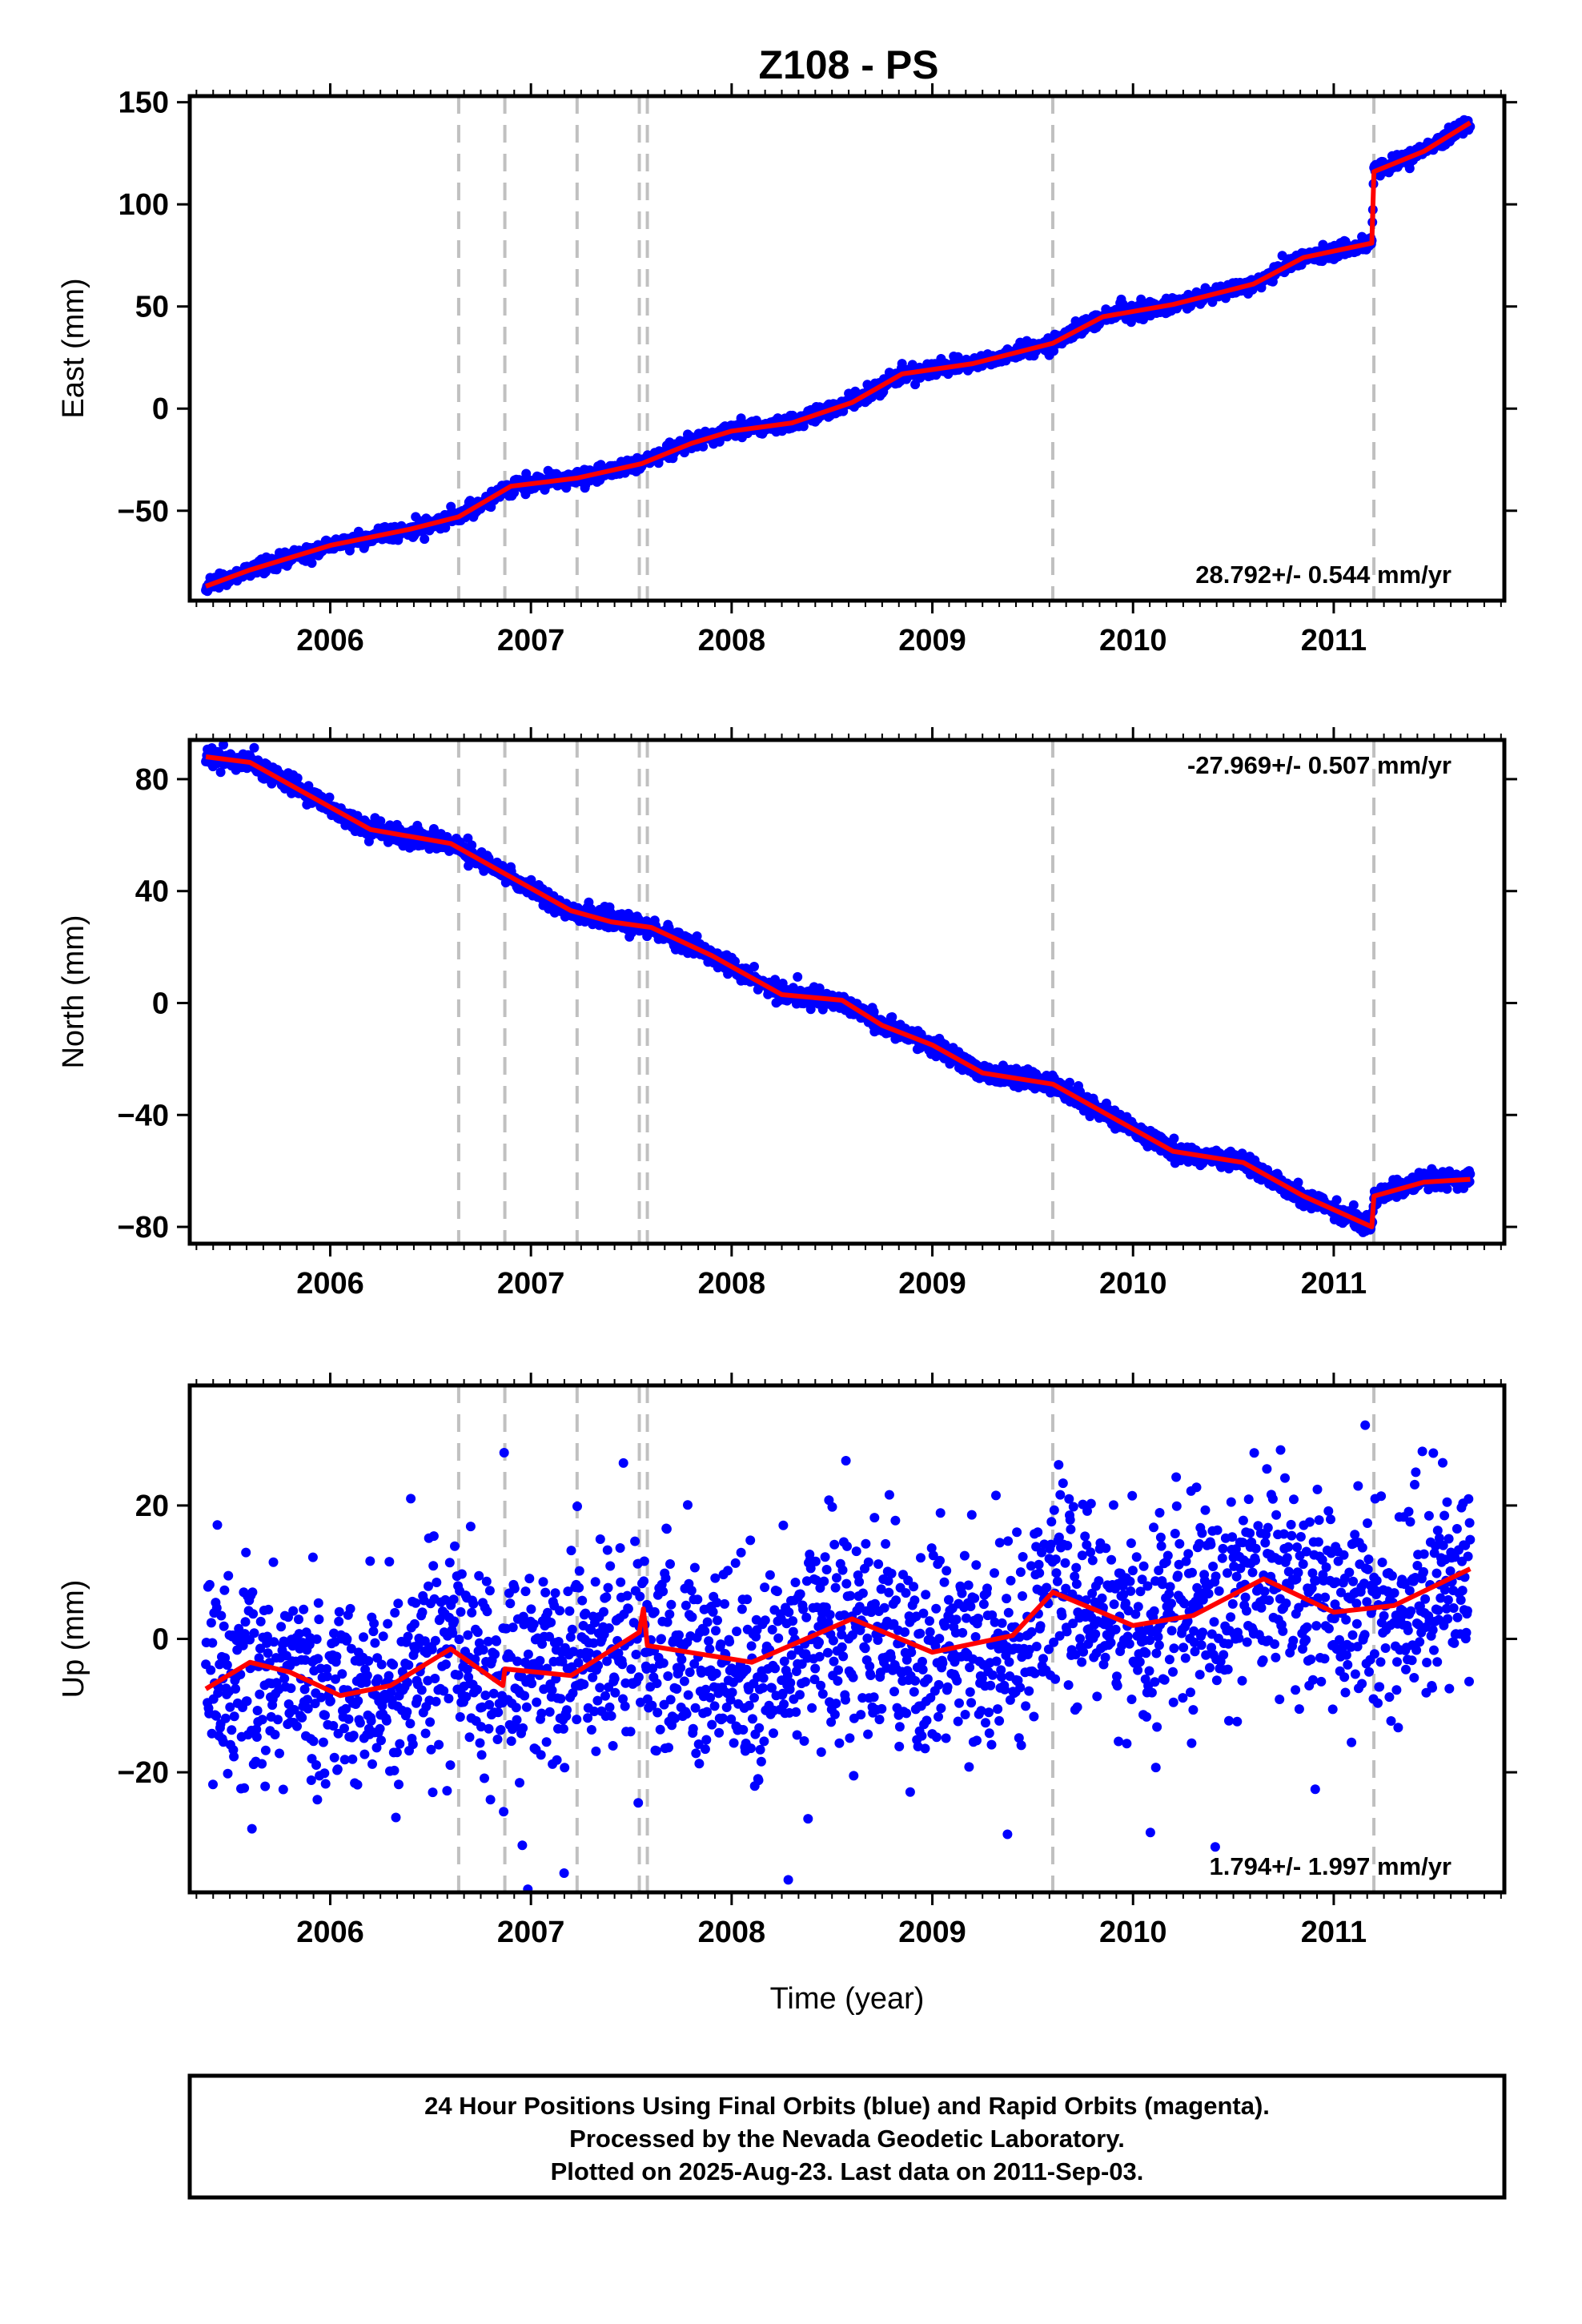 The width and height of the screenshot is (1582, 2324). I want to click on rate-label: 28.792+/- 0.544 mm/yr, so click(1324, 575).